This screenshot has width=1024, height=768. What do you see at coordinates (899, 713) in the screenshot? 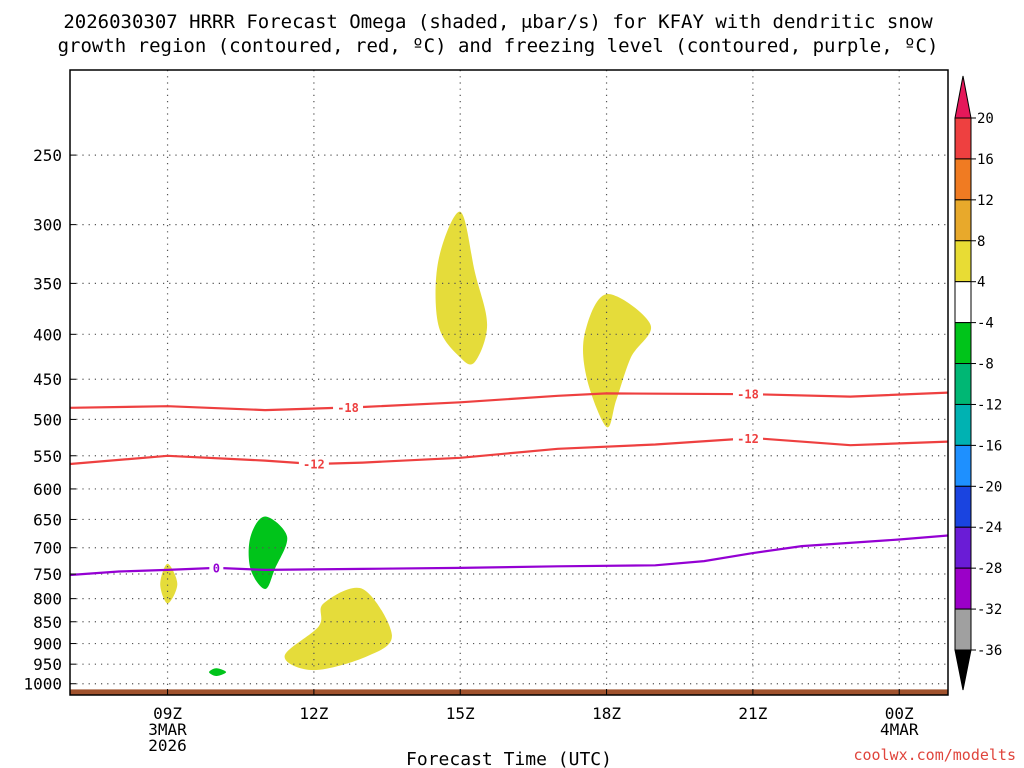
I see `x-tick-label-24-1: 00Z` at bounding box center [899, 713].